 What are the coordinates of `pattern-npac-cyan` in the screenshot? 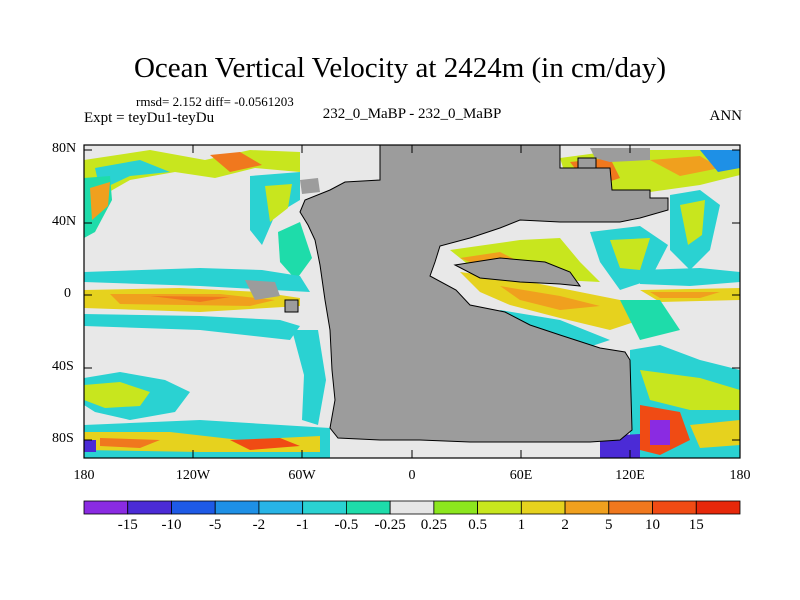 It's located at (132, 175).